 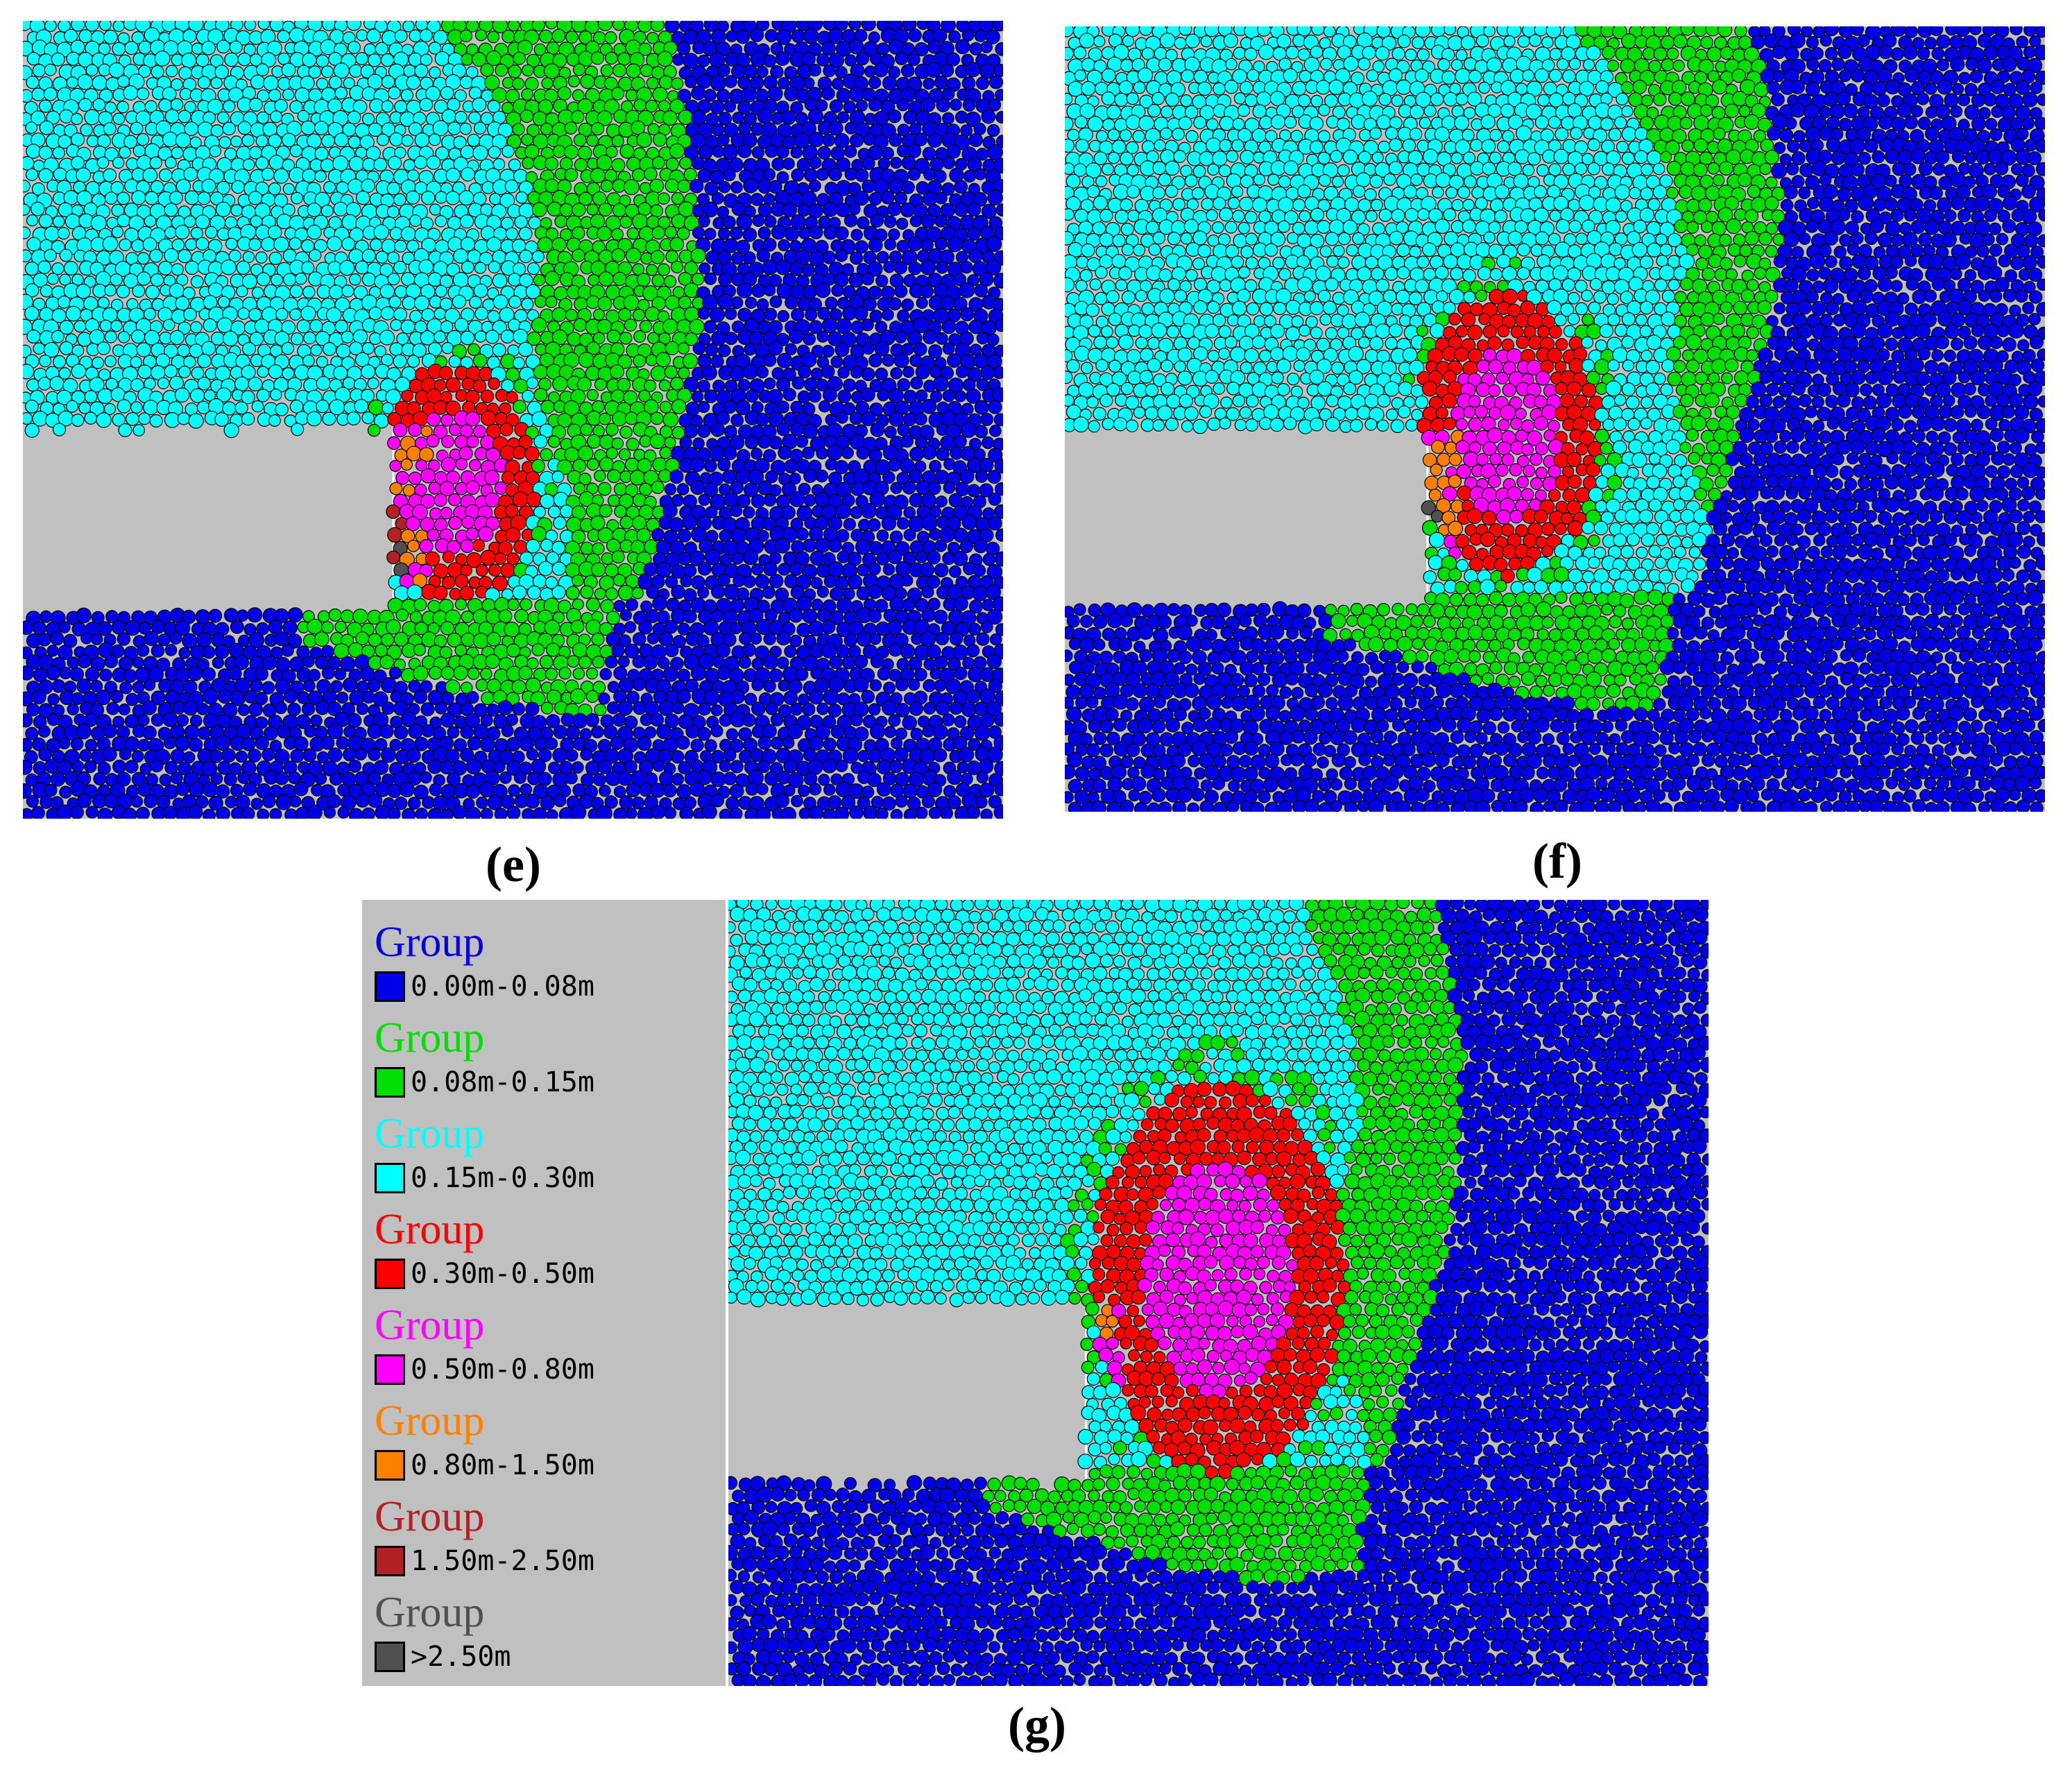 I want to click on legend-divider, so click(x=727, y=1293).